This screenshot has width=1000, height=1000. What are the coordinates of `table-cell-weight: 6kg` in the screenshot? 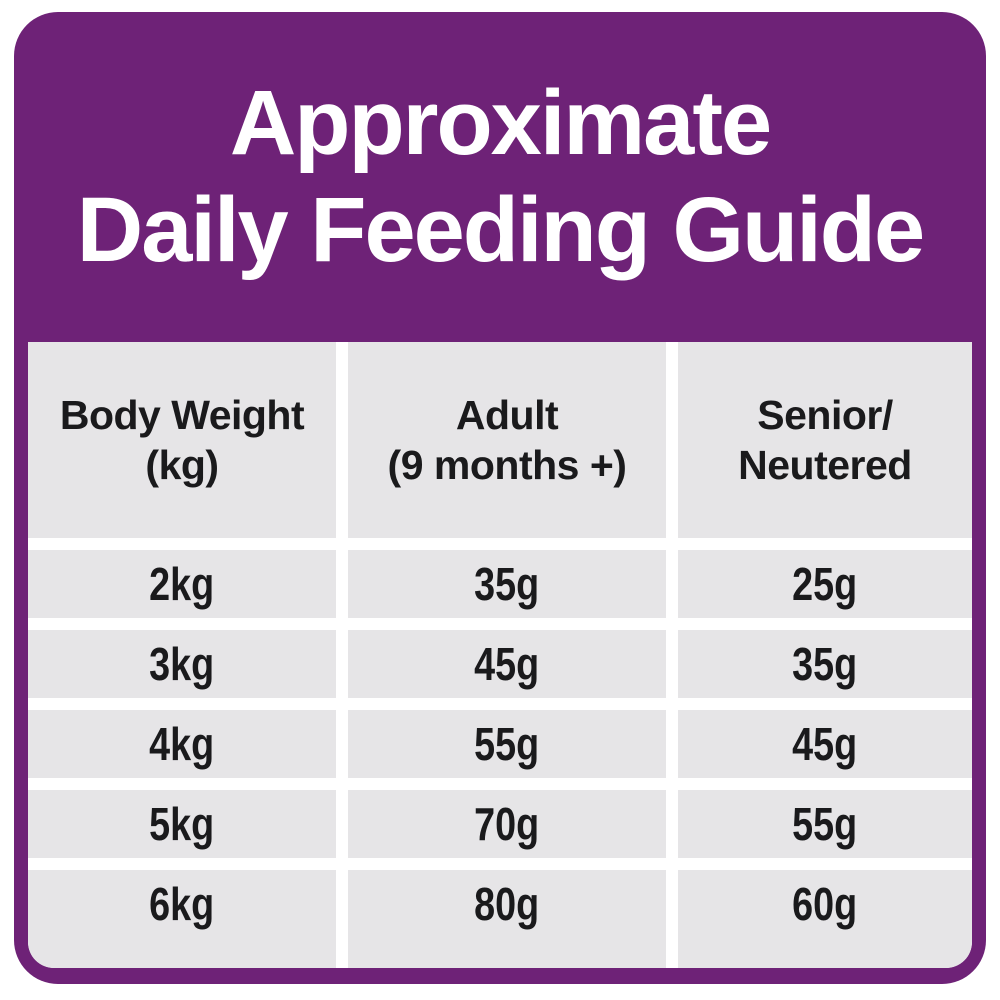 It's located at (182, 919).